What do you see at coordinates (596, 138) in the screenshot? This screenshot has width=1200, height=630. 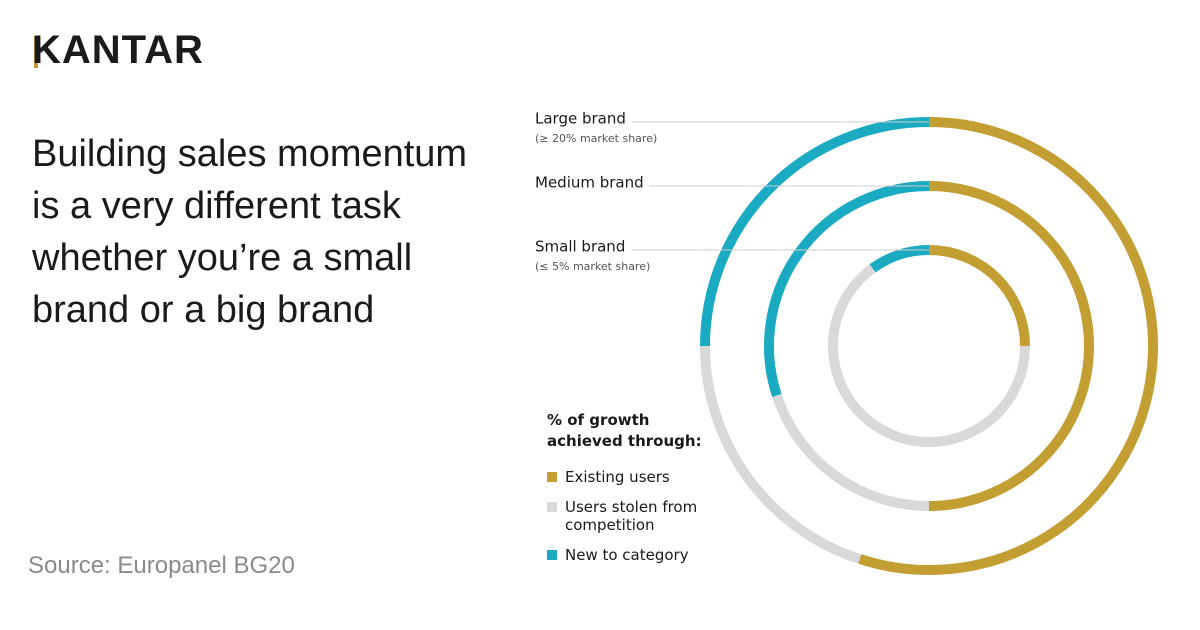 I see `category-note: (≥ 20% market share)` at bounding box center [596, 138].